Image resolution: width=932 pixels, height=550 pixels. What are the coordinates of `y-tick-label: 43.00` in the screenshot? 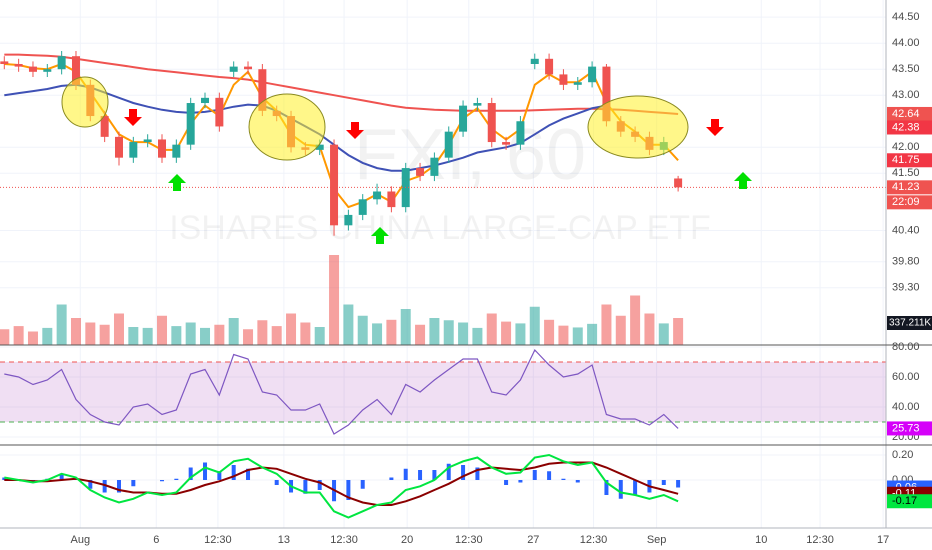 It's located at (906, 95).